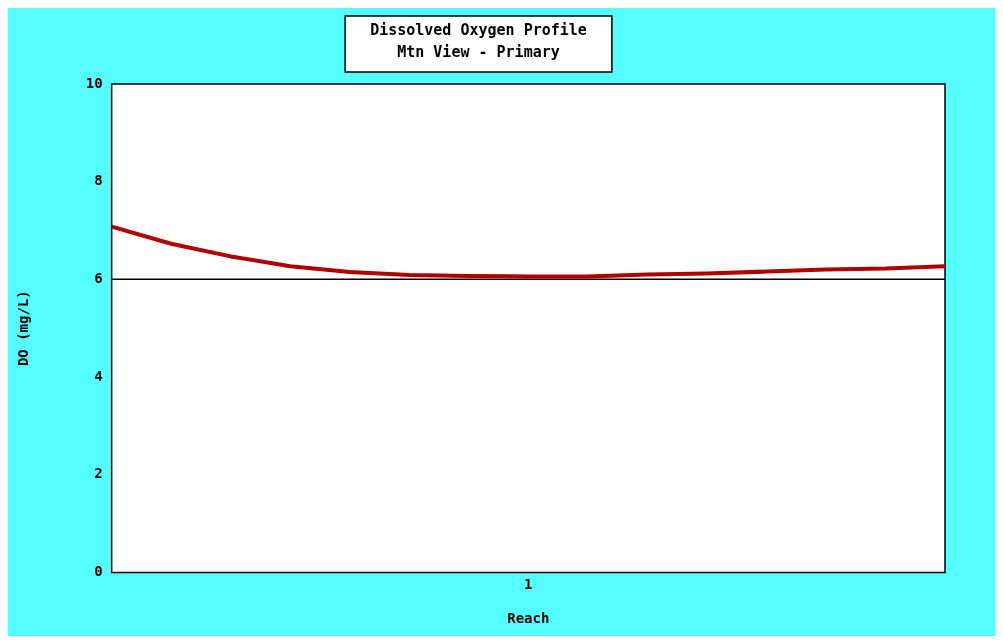  I want to click on y-tick-label: 0, so click(98, 571).